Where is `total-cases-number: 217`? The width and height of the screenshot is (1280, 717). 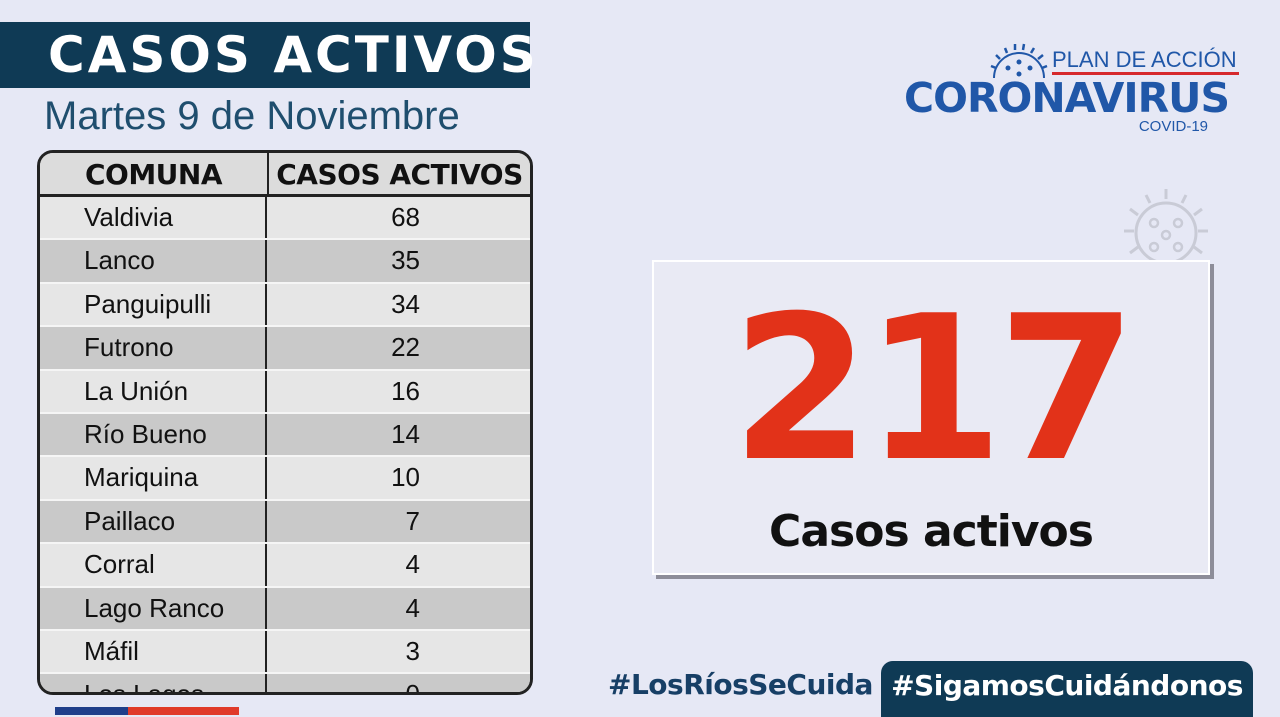 total-cases-number: 217 is located at coordinates (933, 389).